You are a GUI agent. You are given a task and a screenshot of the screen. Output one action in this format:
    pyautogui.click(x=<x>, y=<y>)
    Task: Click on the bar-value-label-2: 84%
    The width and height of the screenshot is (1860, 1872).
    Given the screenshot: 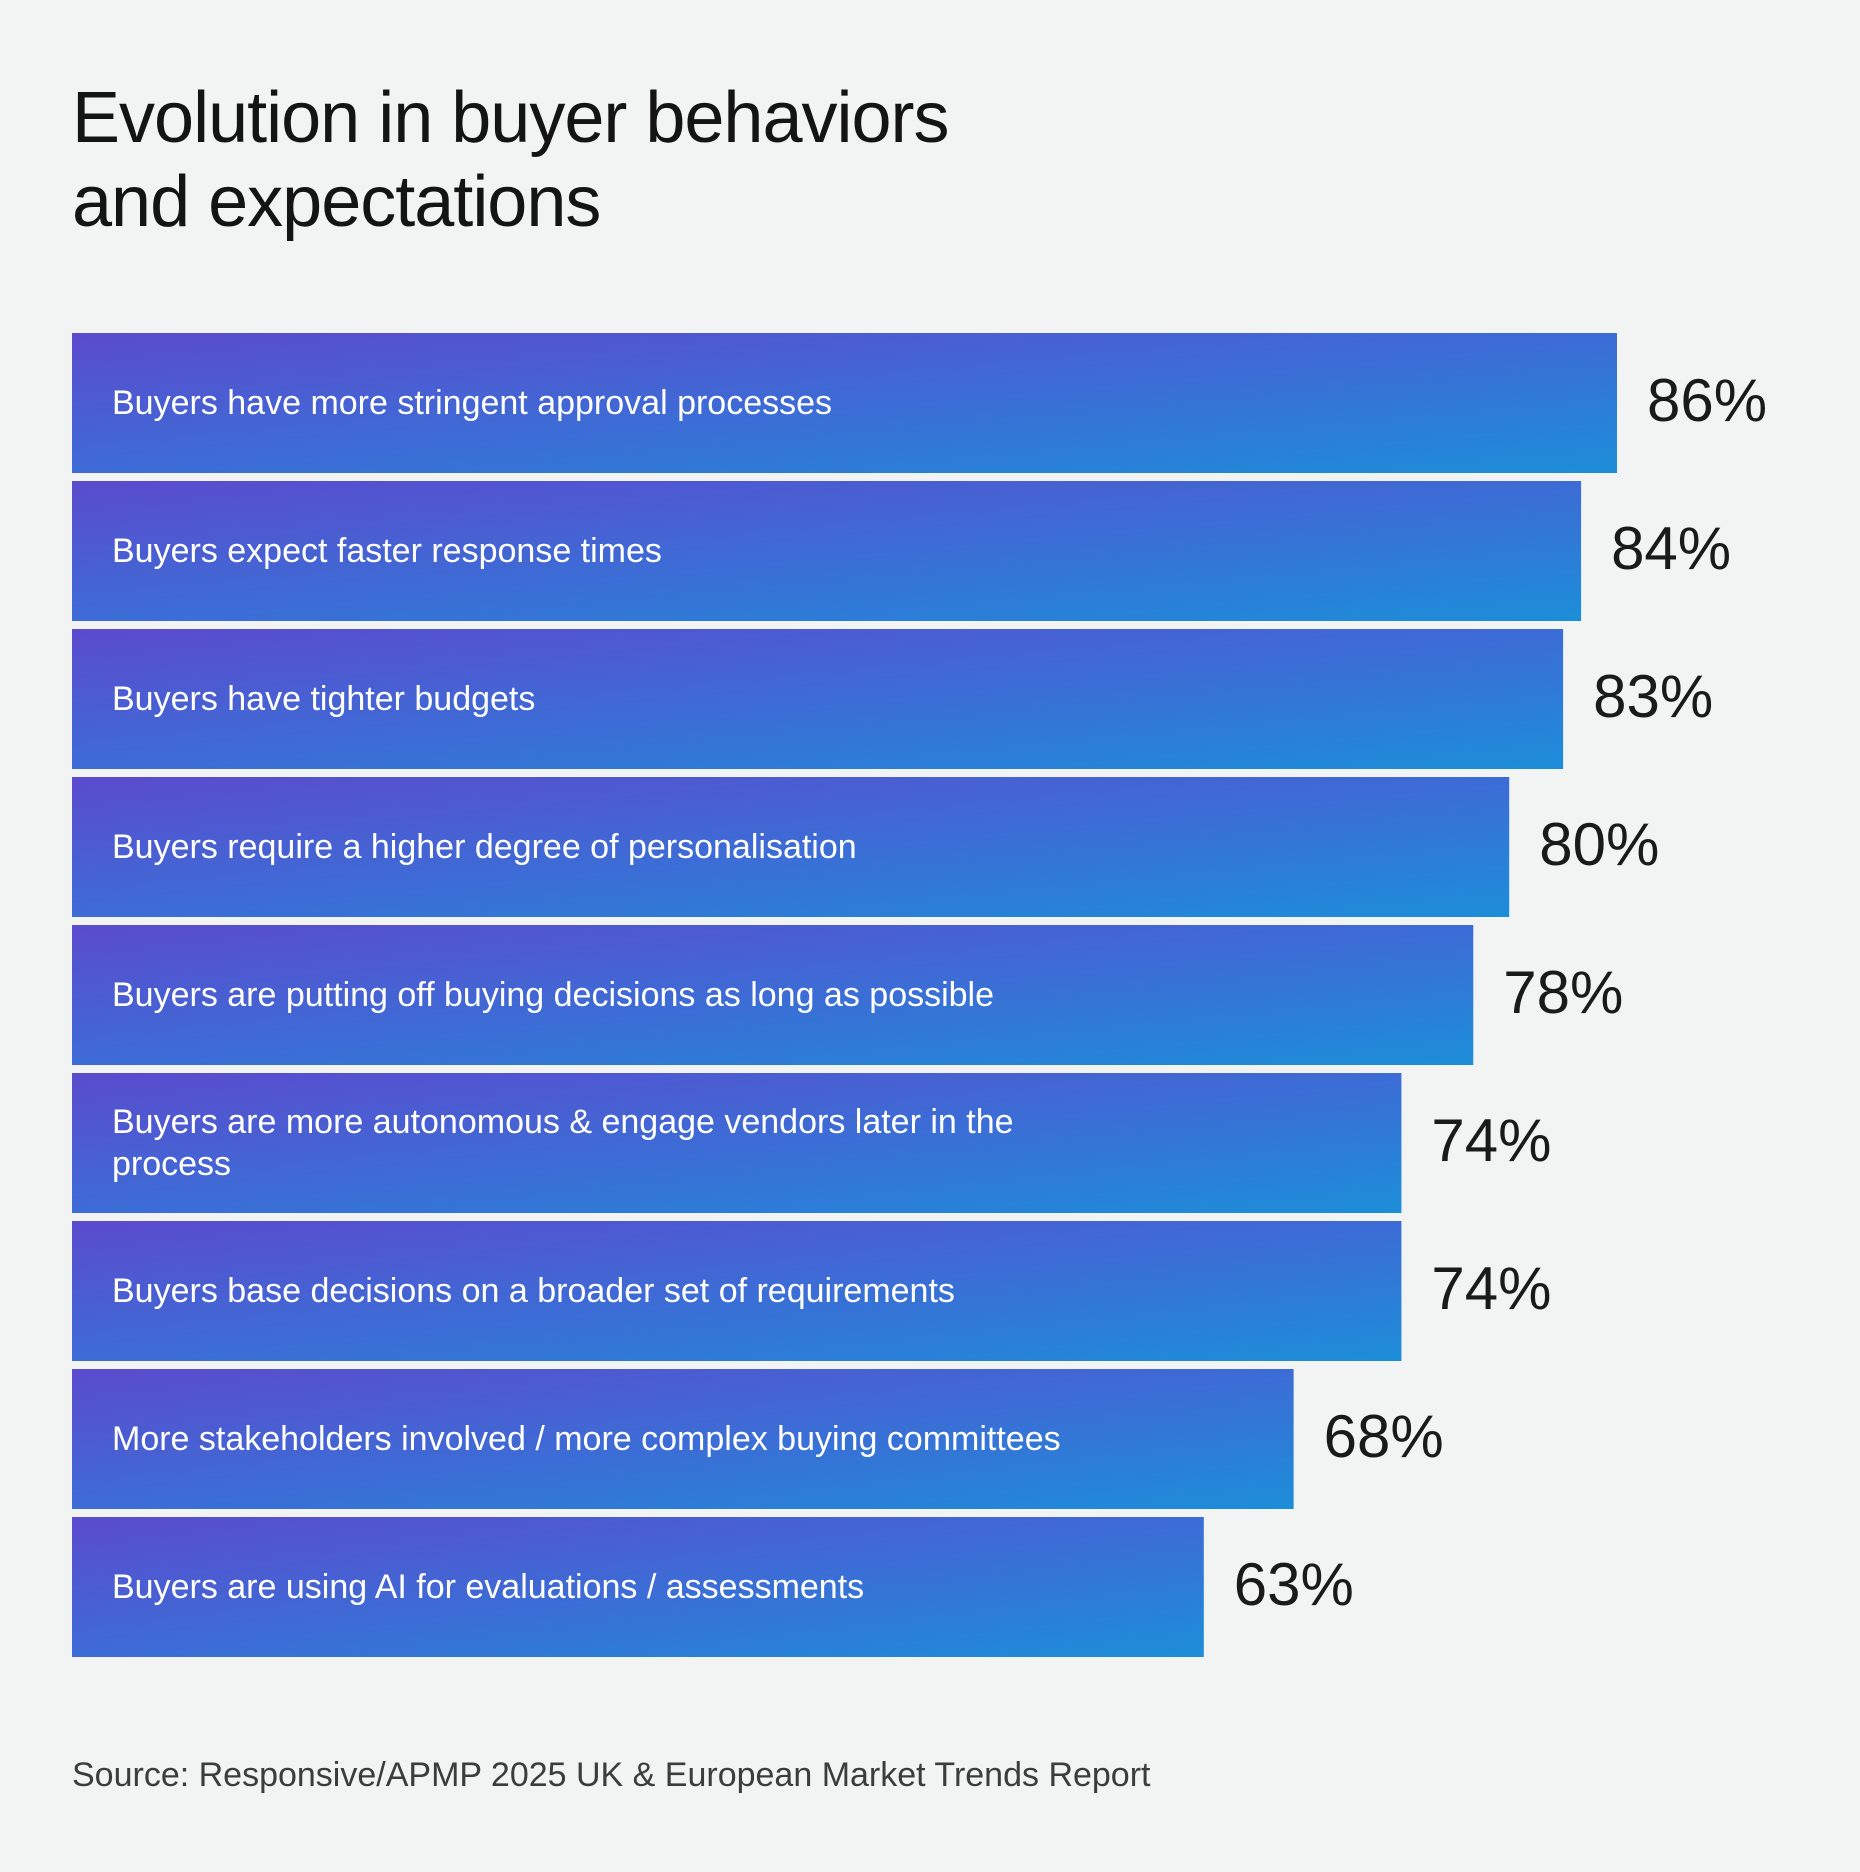 What is the action you would take?
    pyautogui.click(x=1671, y=548)
    